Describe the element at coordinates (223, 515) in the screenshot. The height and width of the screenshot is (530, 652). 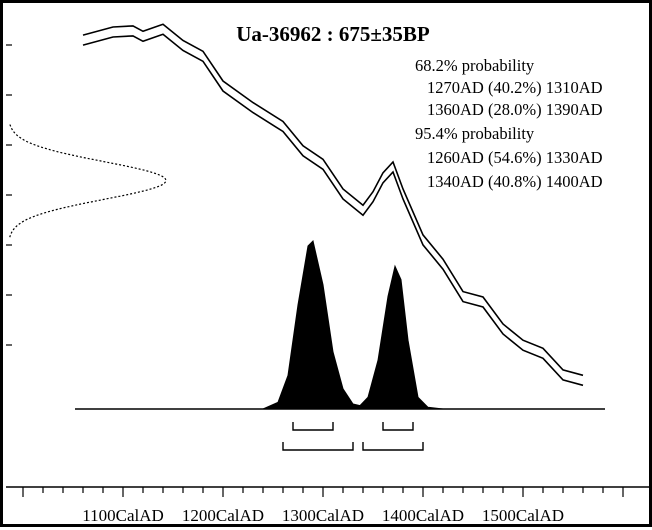
I see `x-tick-label-2: 1200CalAD` at that location.